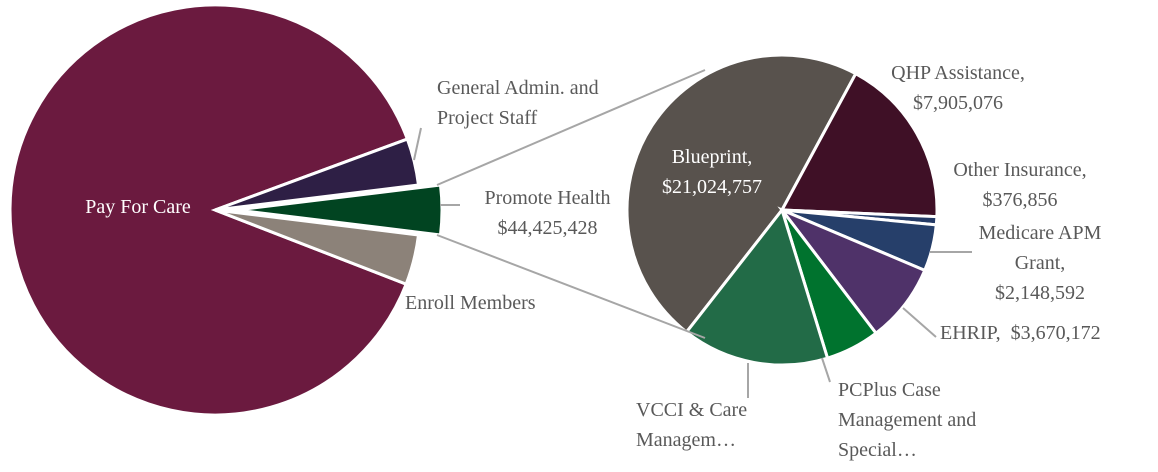 Image resolution: width=1158 pixels, height=472 pixels. What do you see at coordinates (1020, 170) in the screenshot?
I see `slice-name: Other Insurance,` at bounding box center [1020, 170].